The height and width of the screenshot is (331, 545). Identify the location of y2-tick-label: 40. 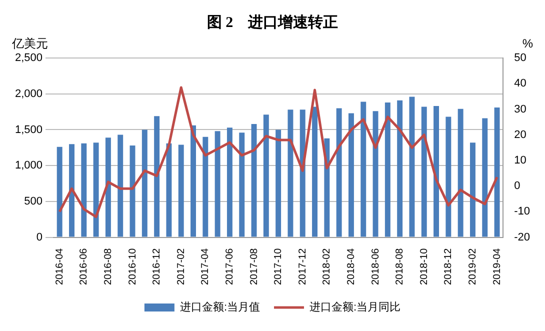
(520, 84).